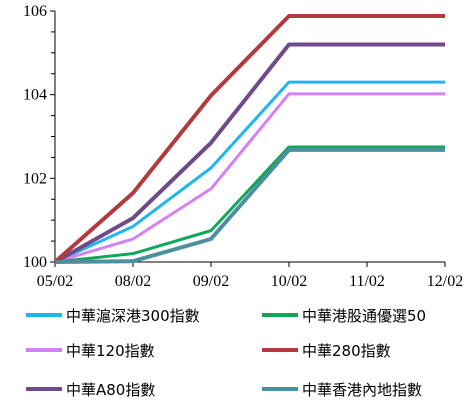  I want to click on x-tick-label: 08/02, so click(133, 281).